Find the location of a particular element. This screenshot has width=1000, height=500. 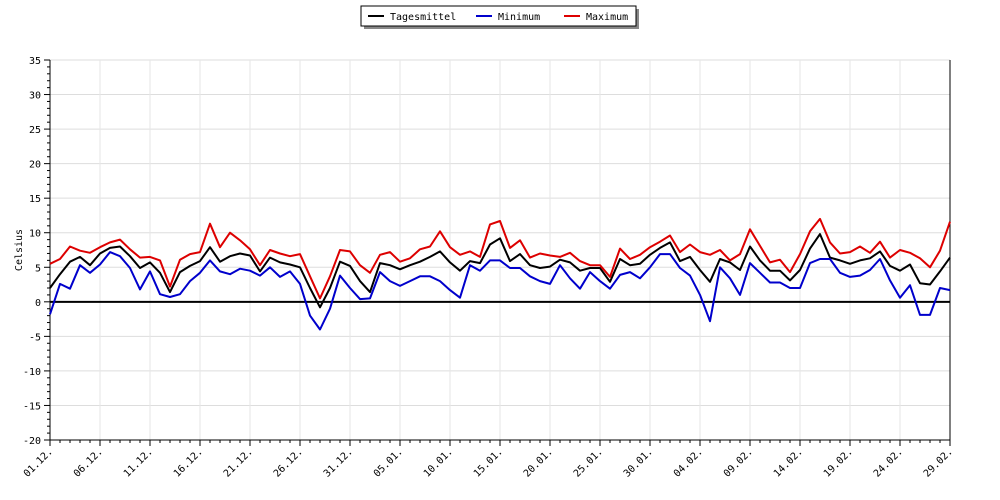

series-line-tagesmittel is located at coordinates (500, 271).